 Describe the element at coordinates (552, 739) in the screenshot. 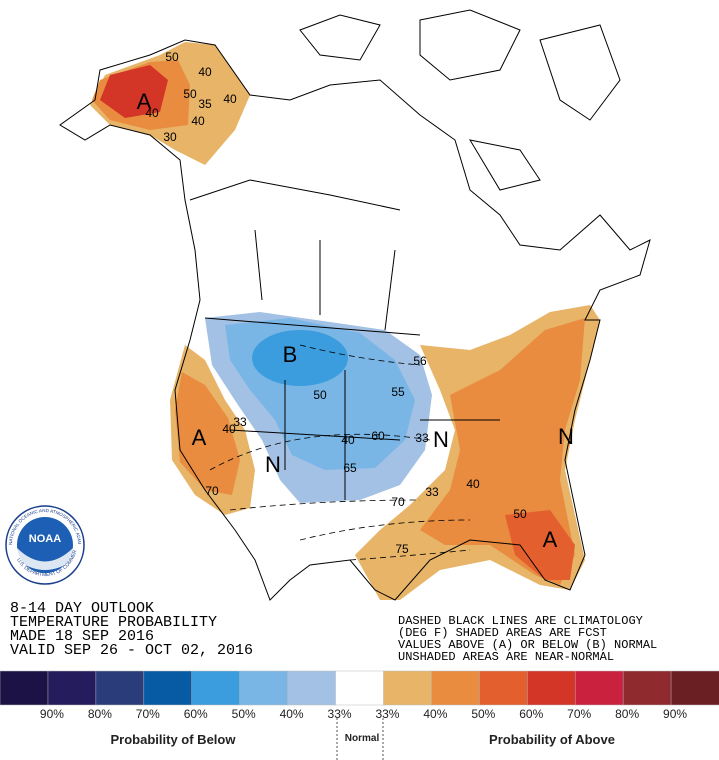

I see `legend-above-title: Probability of Above` at that location.